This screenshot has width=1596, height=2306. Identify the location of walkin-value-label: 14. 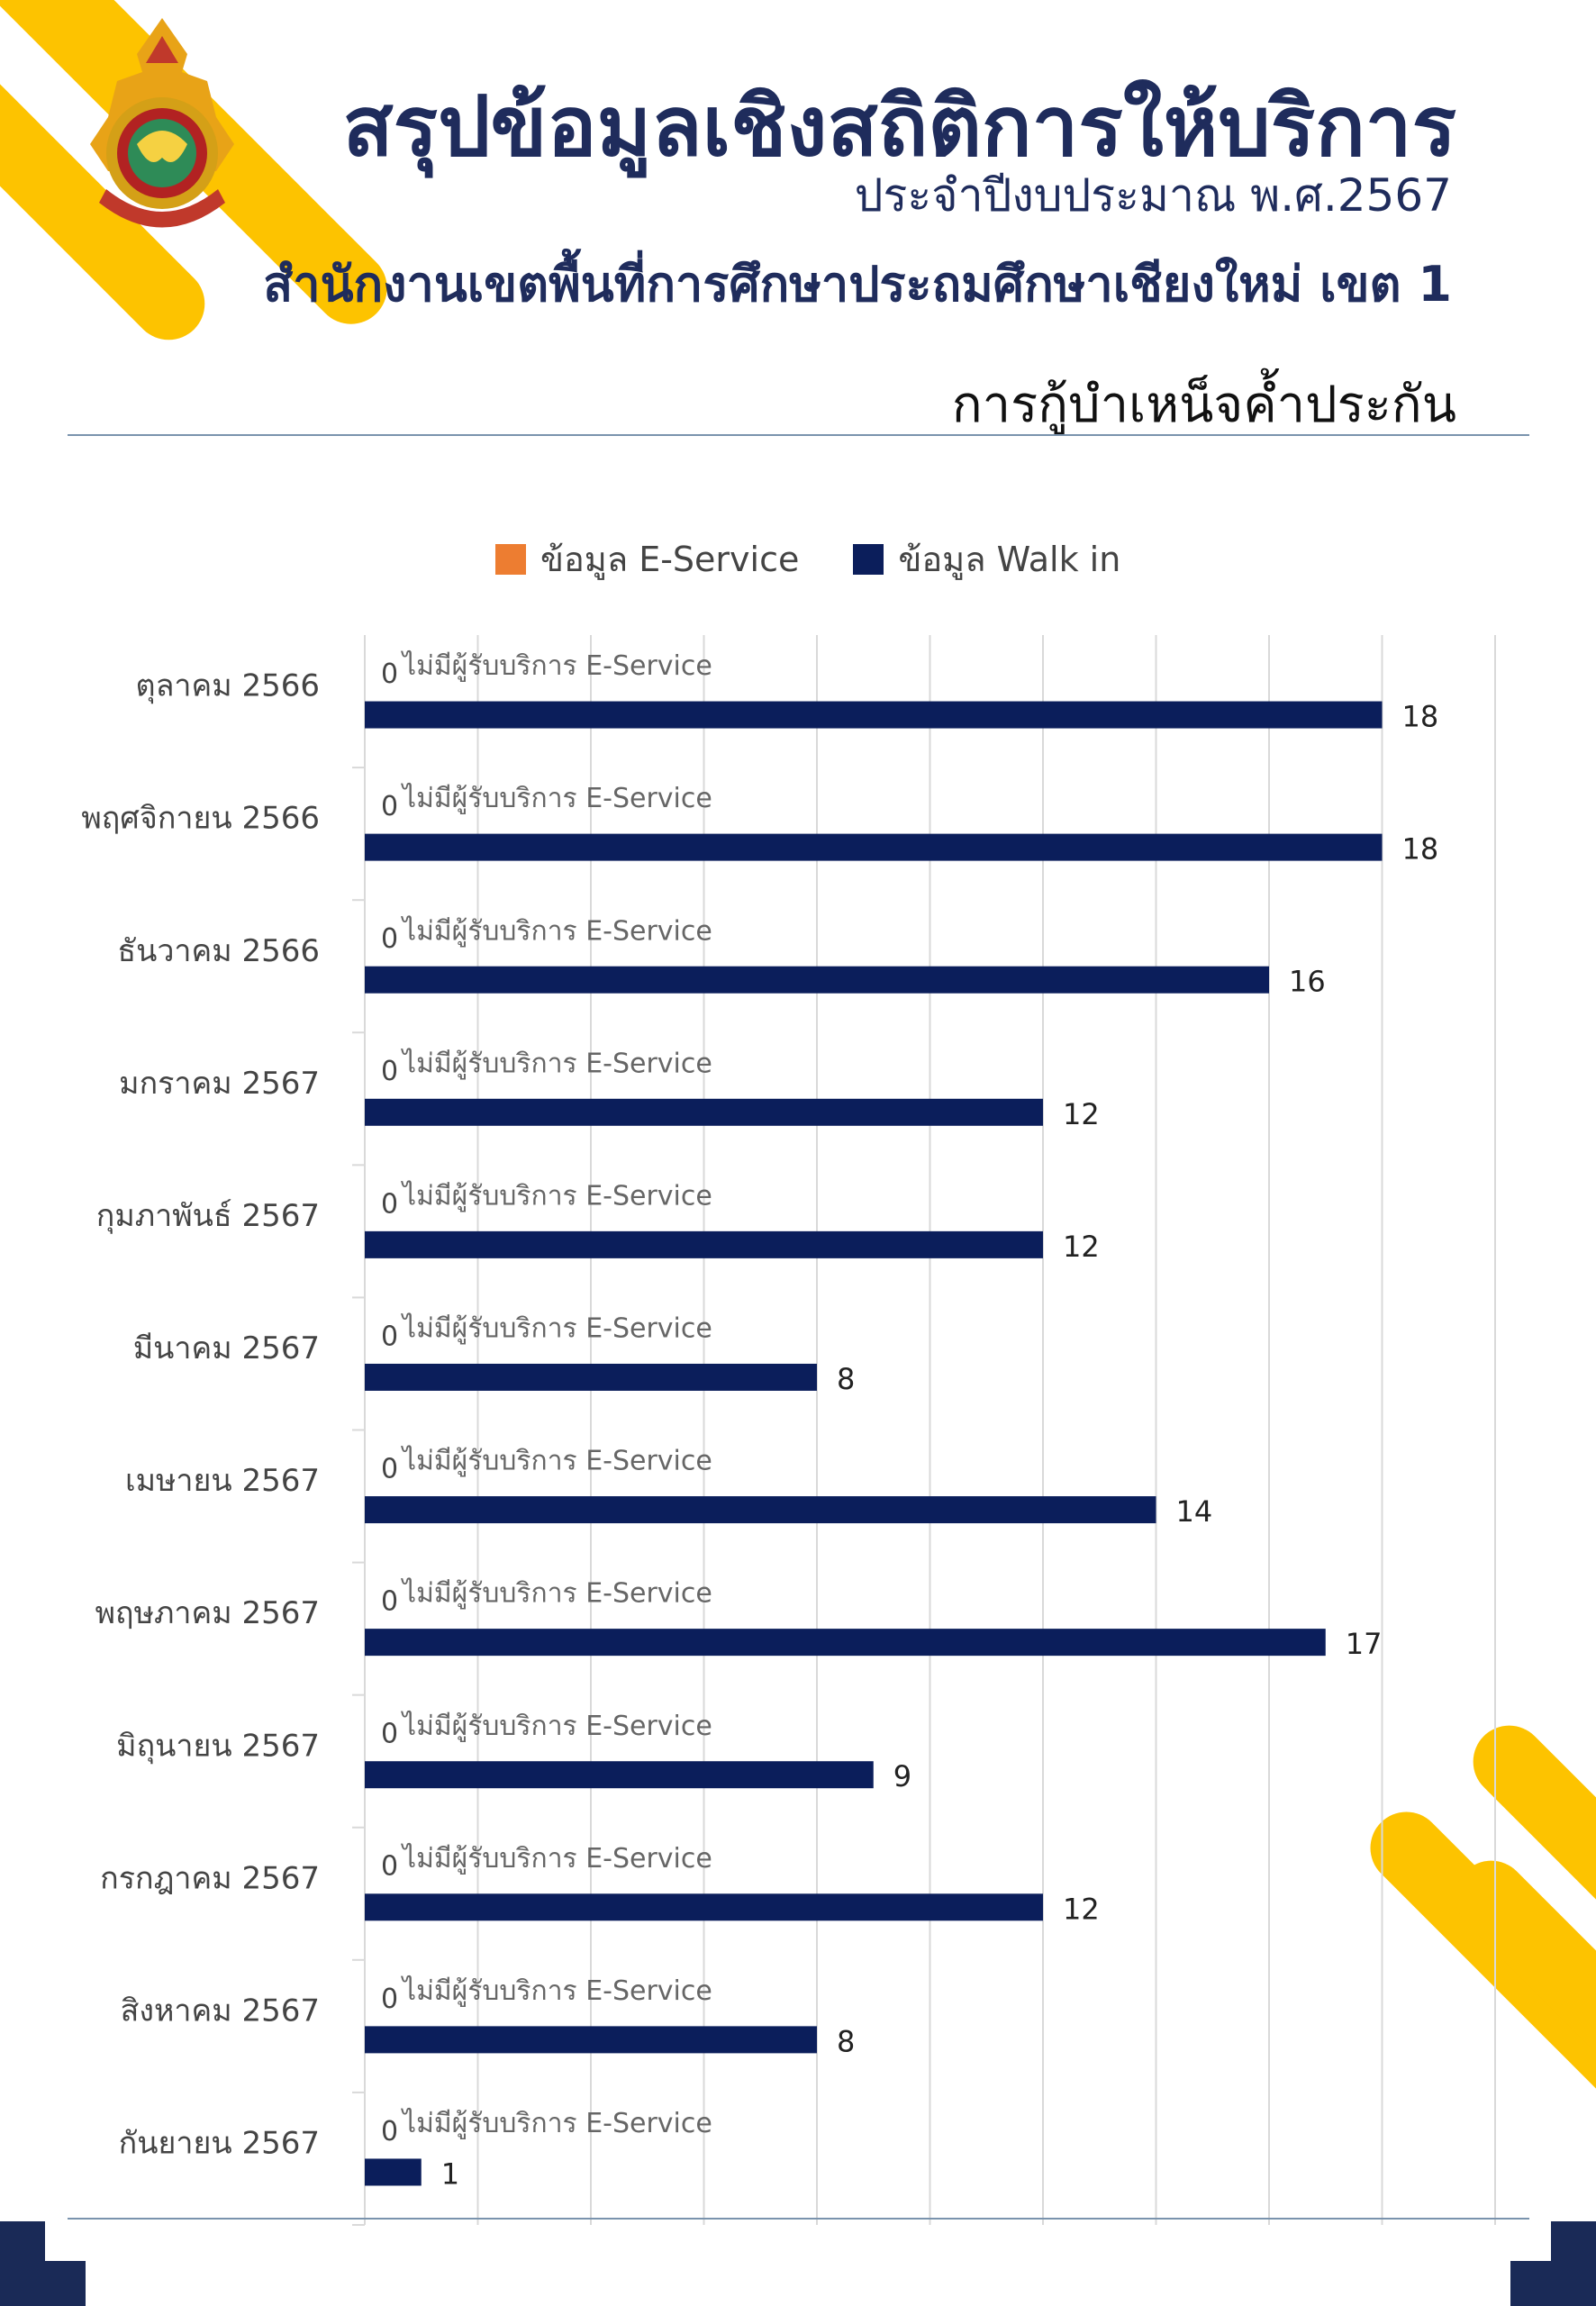
(1194, 1511).